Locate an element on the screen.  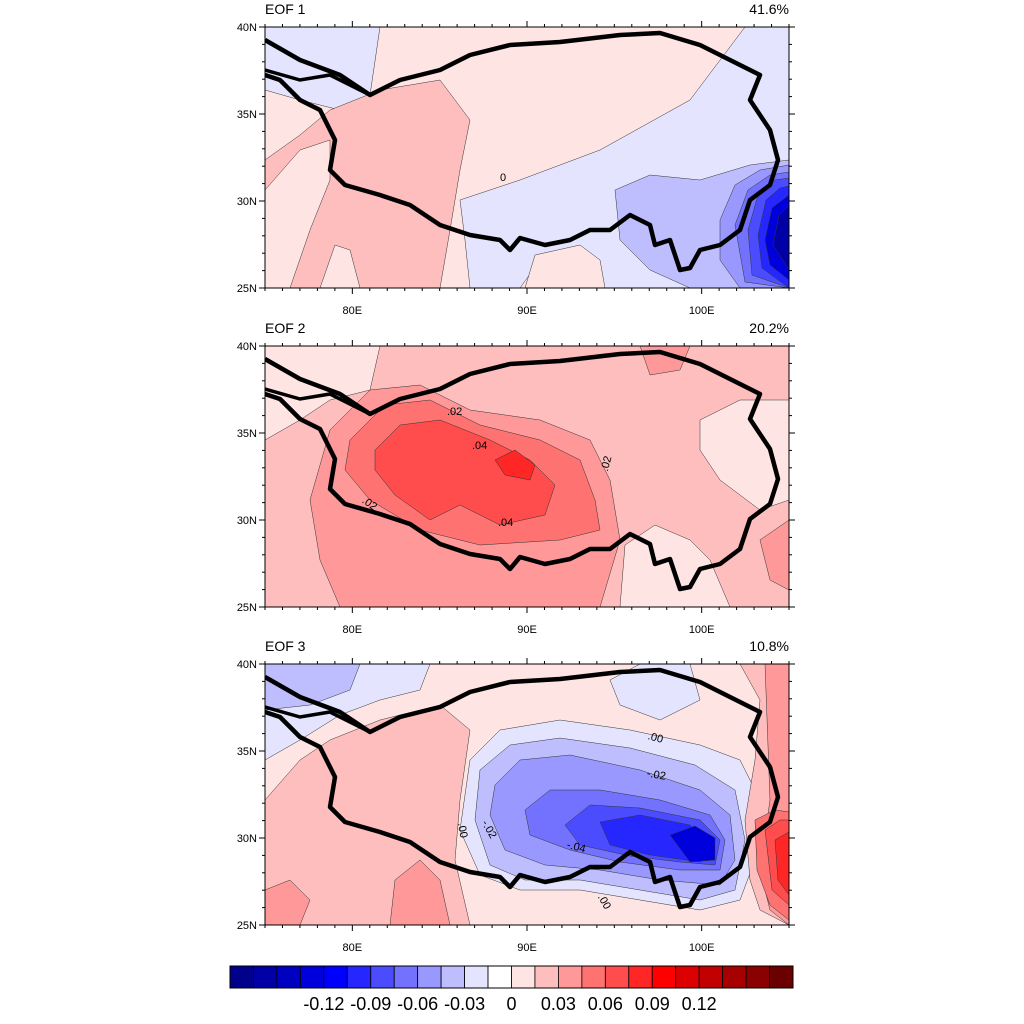
colorbar-label: -0.12 is located at coordinates (323, 1004).